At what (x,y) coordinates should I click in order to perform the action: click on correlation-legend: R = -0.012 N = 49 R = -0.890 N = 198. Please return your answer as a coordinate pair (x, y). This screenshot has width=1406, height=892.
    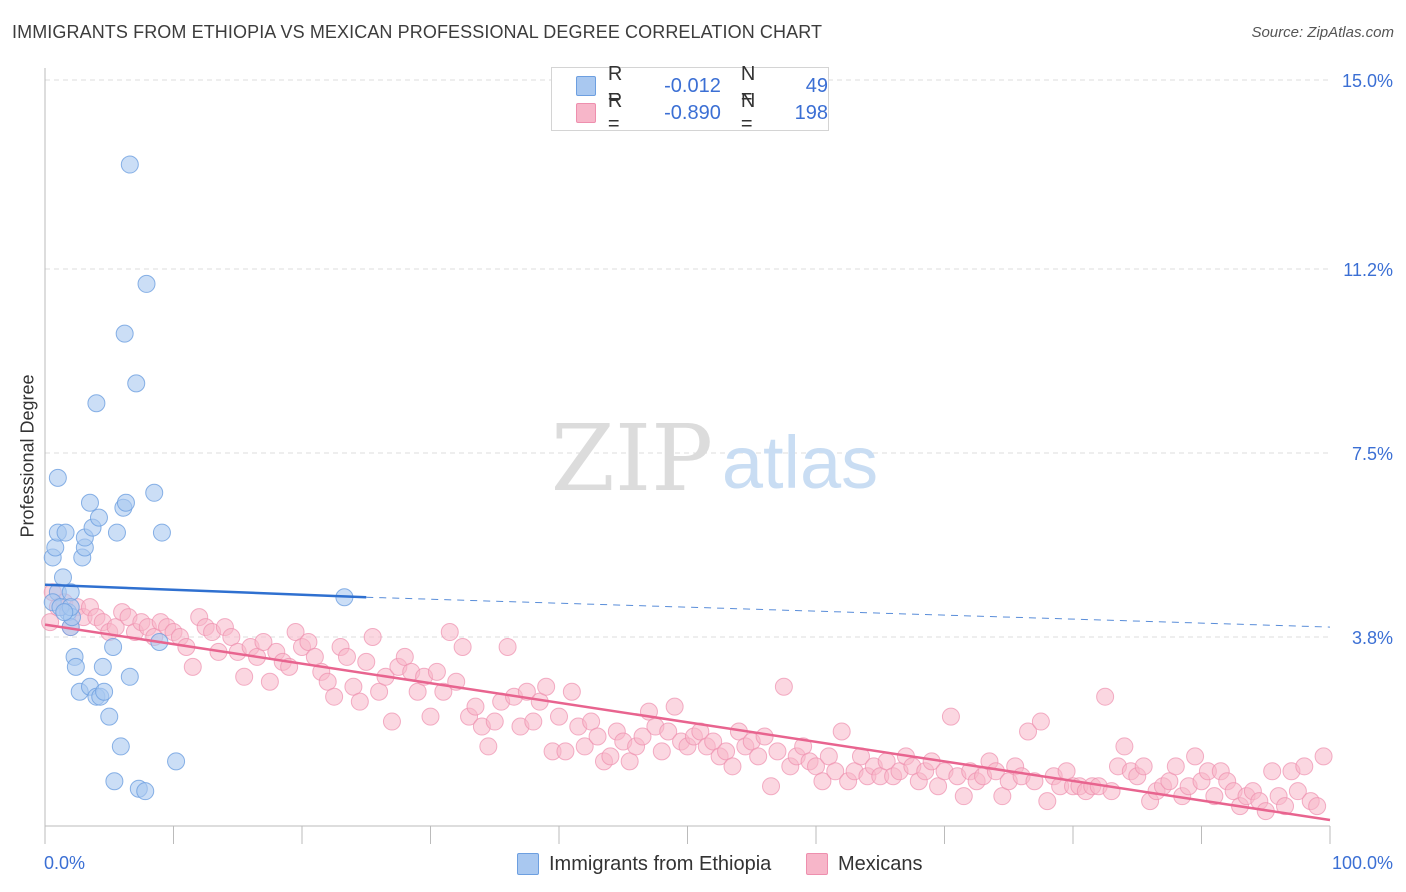
    Looking at the image, I should click on (690, 99).